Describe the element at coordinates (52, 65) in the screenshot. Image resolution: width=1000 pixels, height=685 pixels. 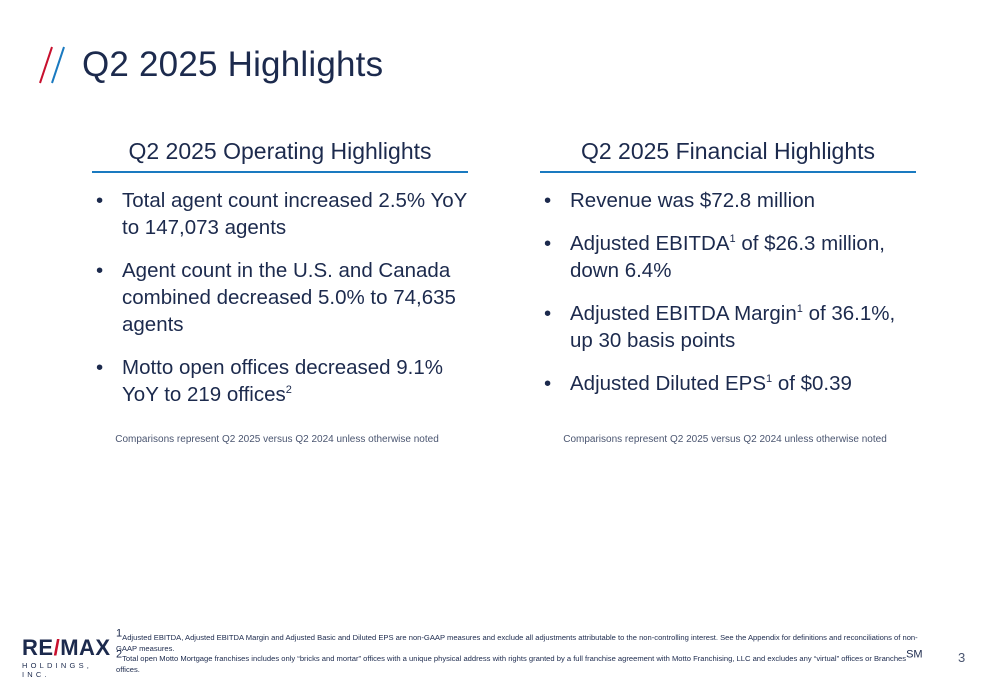
I see `slashes-icon` at that location.